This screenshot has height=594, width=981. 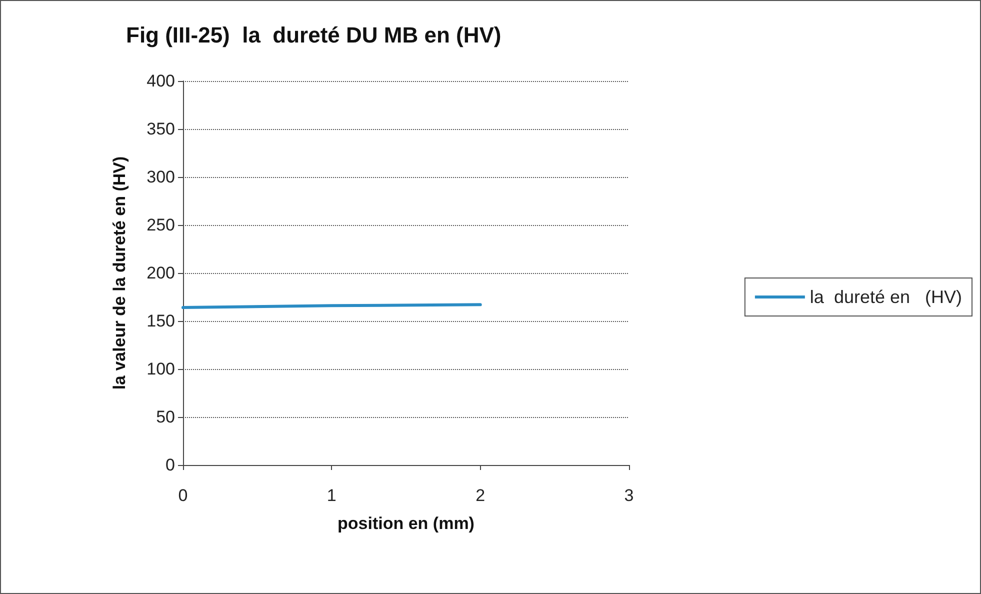 What do you see at coordinates (119, 273) in the screenshot?
I see `y-axis-title: la valeur de la dureté en (HV)` at bounding box center [119, 273].